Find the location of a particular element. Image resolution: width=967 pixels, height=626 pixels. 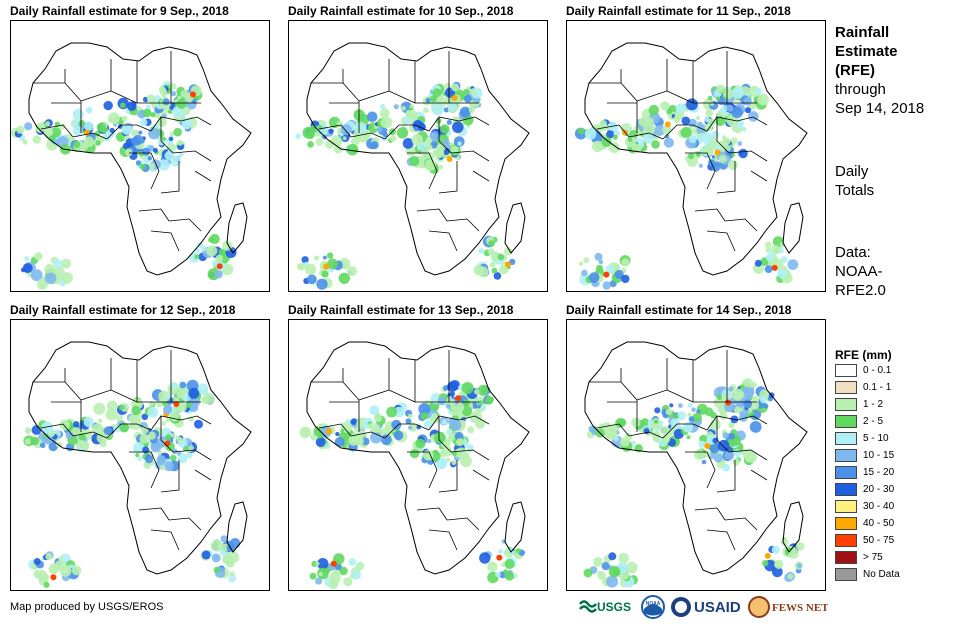

fewsnet-logo: FEWS NET is located at coordinates (788, 607).